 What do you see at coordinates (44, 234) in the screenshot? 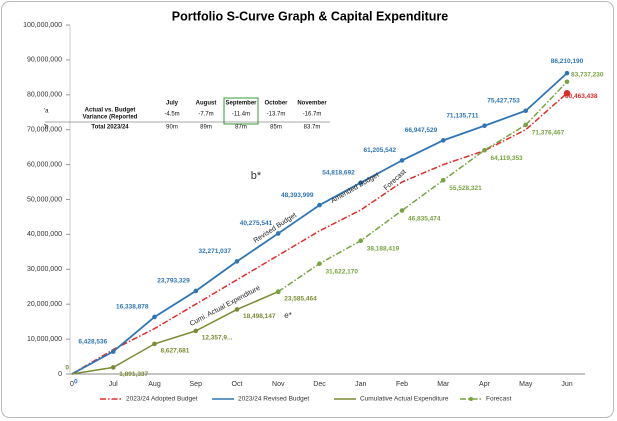
I see `y-tick-label: 40,000,000` at bounding box center [44, 234].